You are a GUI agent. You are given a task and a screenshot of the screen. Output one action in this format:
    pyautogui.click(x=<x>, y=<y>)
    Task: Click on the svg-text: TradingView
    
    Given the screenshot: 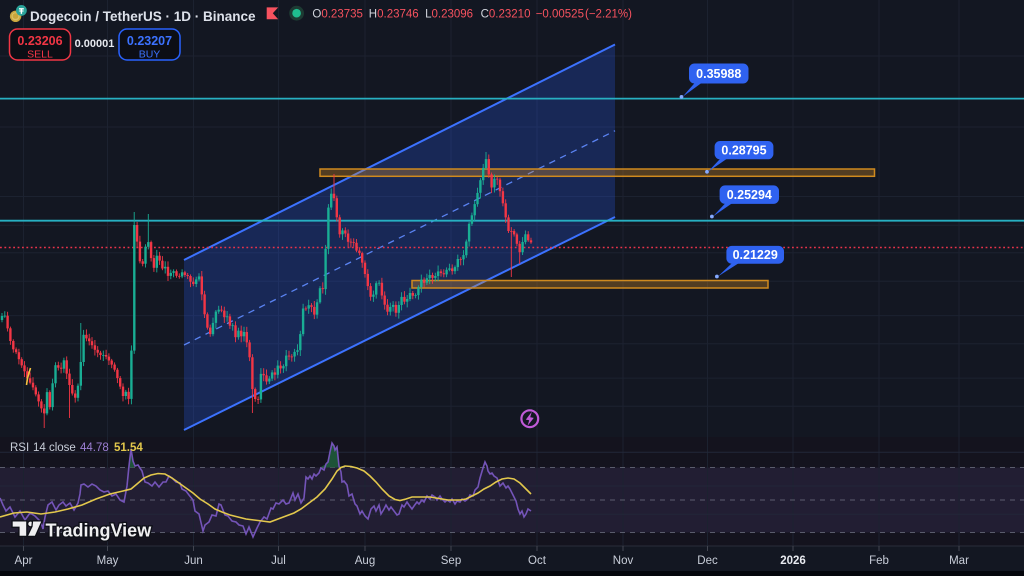 What is the action you would take?
    pyautogui.click(x=99, y=531)
    